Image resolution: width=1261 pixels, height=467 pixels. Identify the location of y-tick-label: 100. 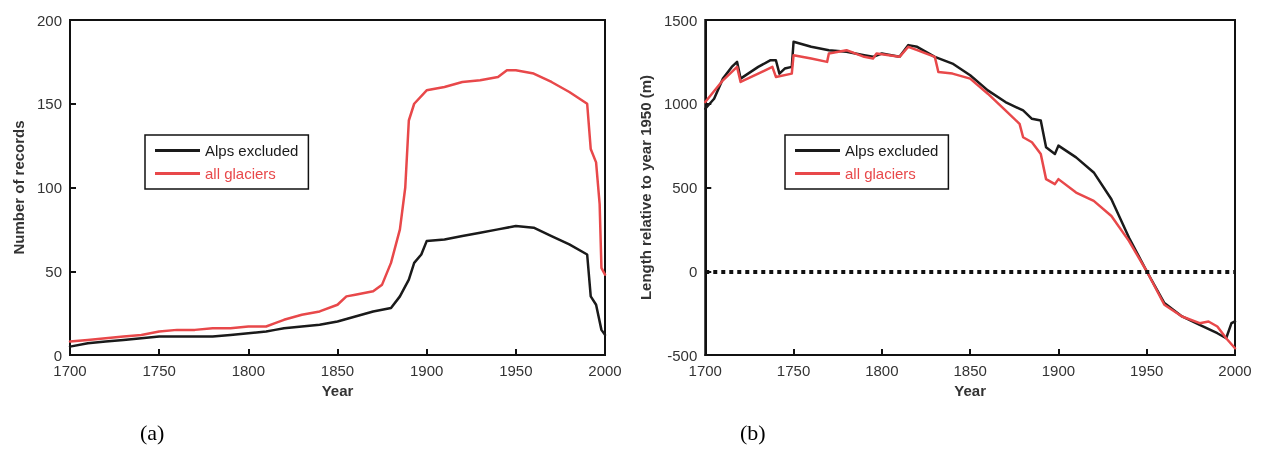
(49, 187).